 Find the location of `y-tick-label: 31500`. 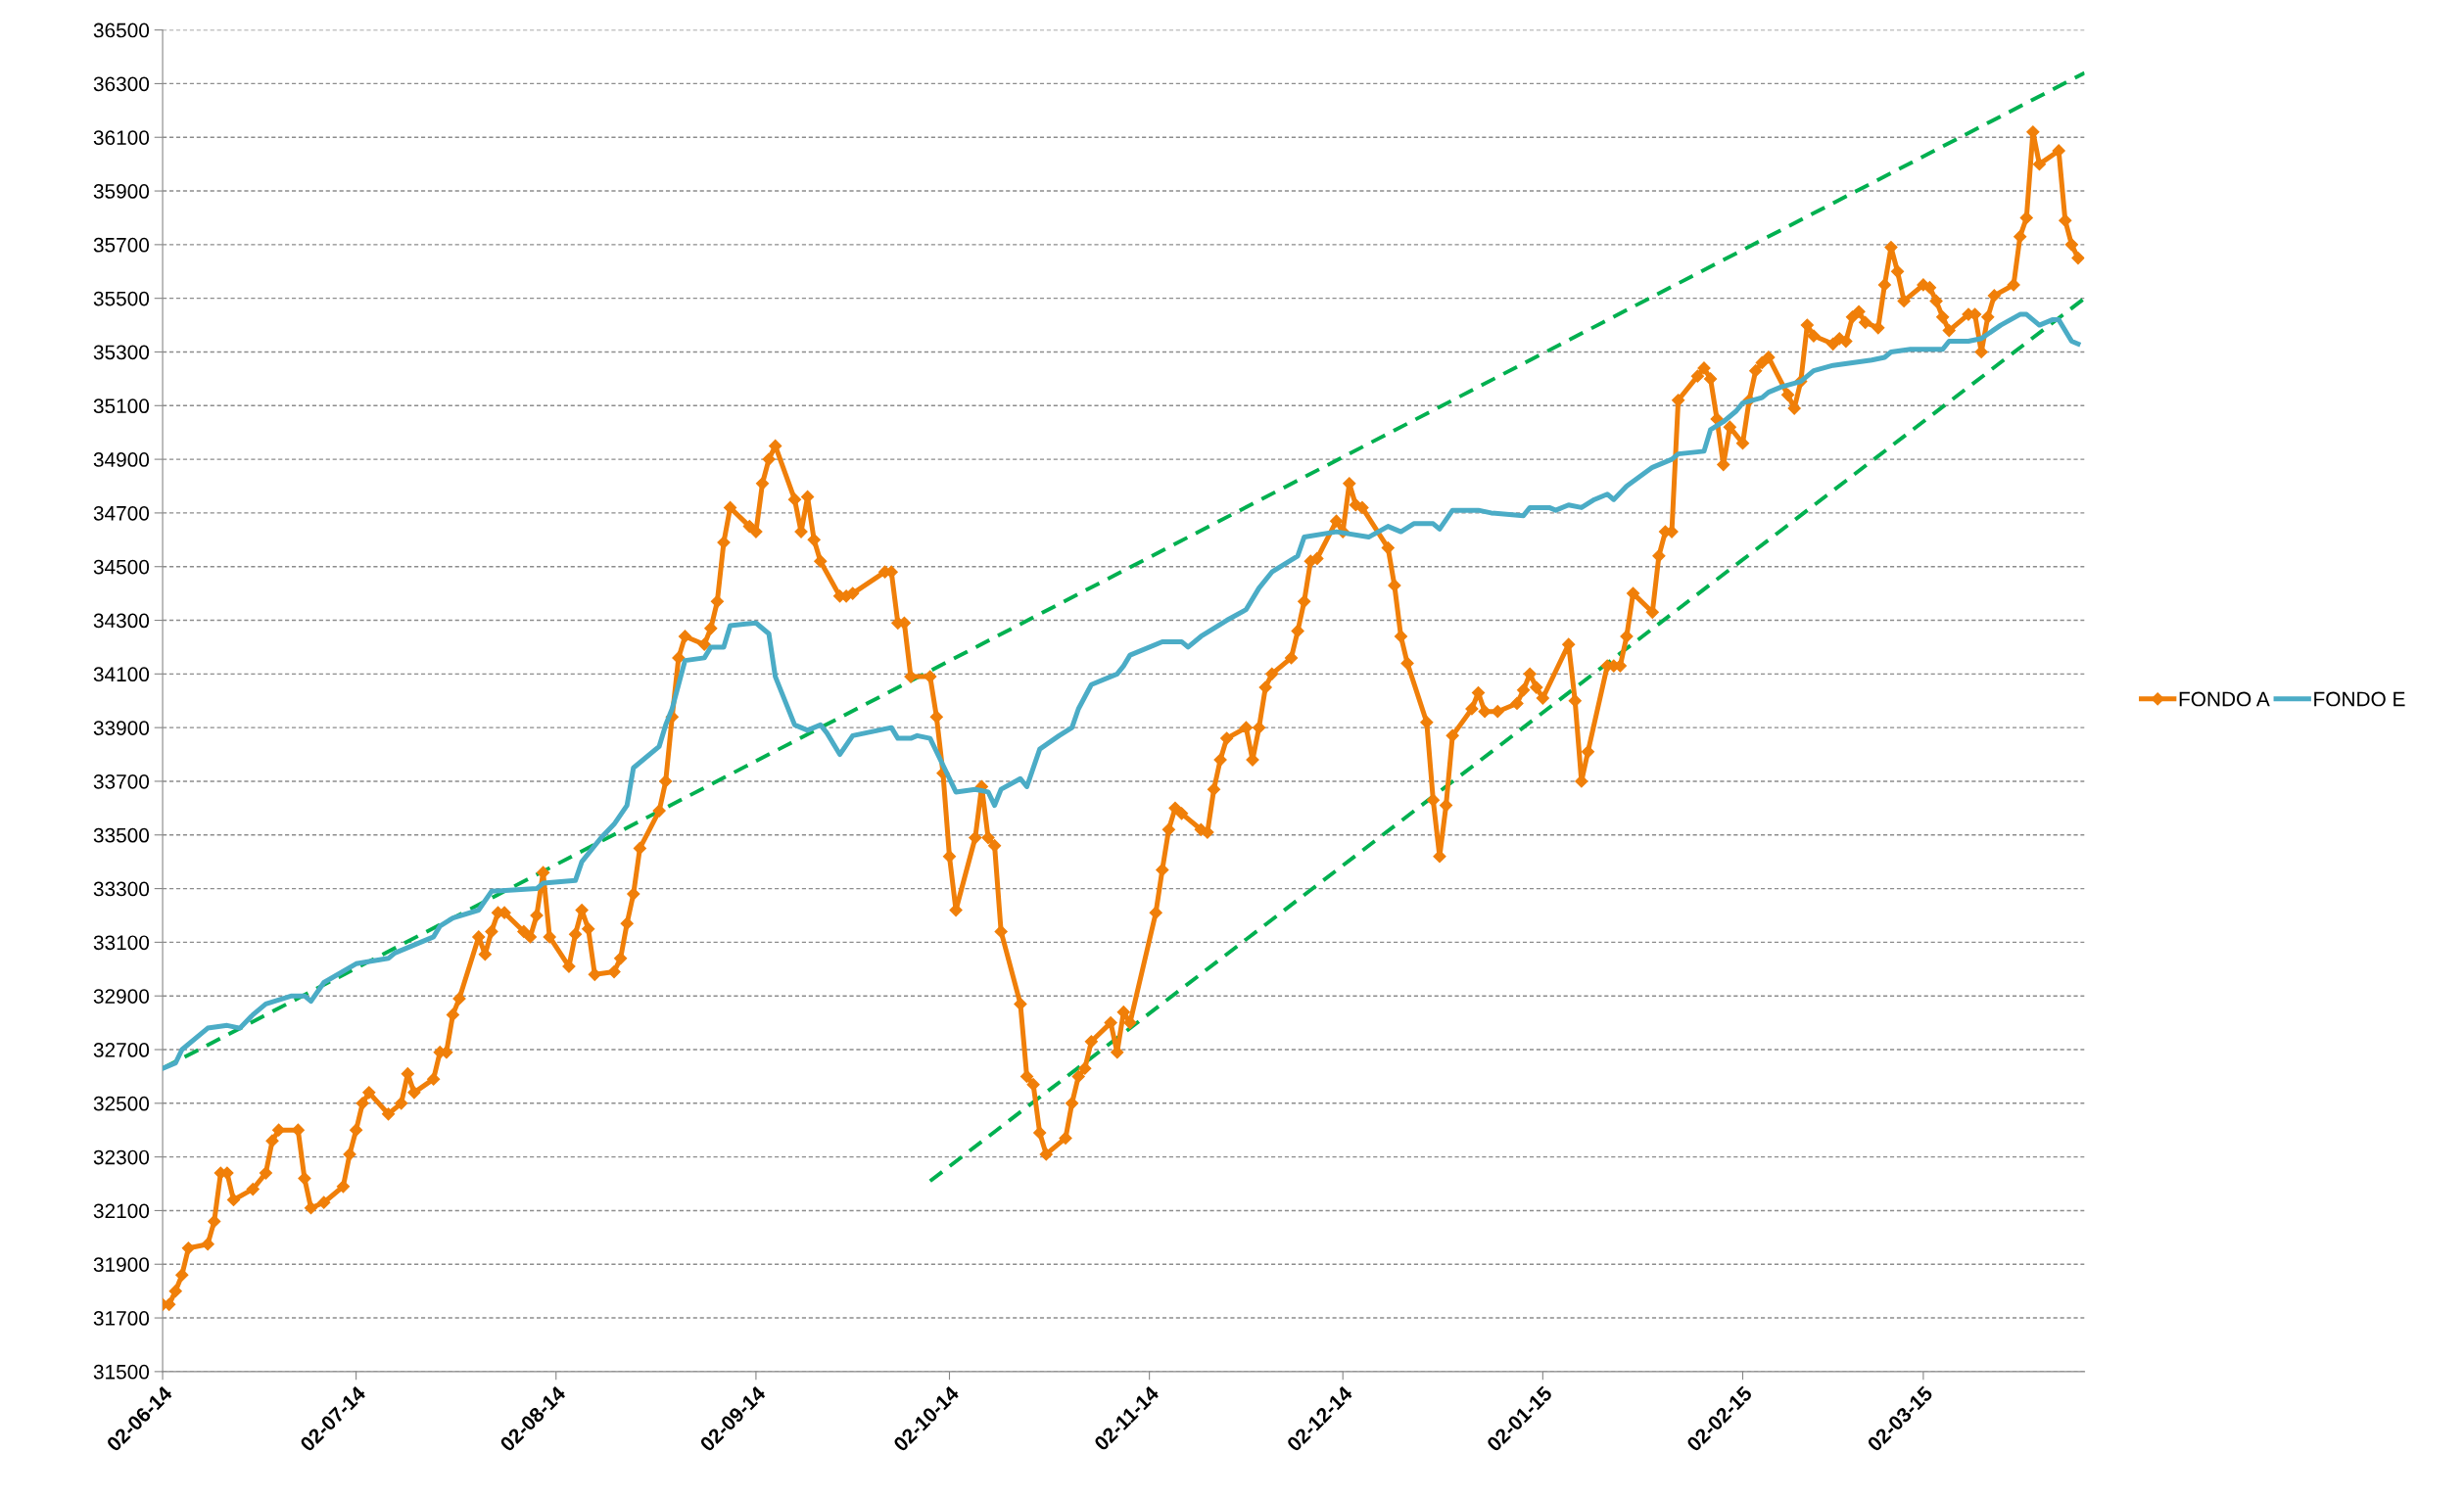

y-tick-label: 31500 is located at coordinates (121, 1372).